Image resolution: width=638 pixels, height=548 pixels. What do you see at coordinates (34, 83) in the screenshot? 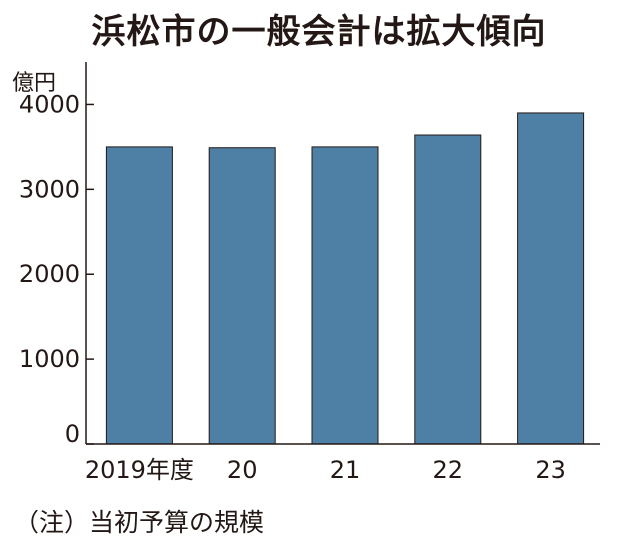
I see `y-axis-unit-label: 億円` at bounding box center [34, 83].